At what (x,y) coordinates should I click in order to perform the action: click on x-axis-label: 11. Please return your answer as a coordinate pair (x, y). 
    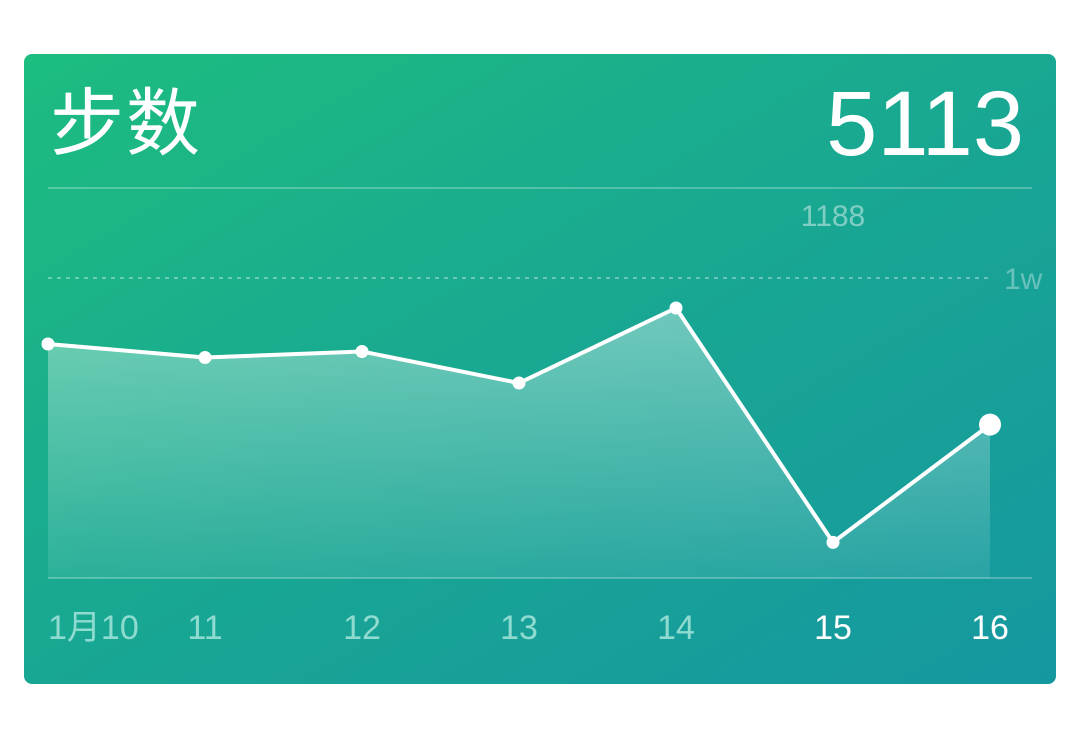
    Looking at the image, I should click on (204, 628).